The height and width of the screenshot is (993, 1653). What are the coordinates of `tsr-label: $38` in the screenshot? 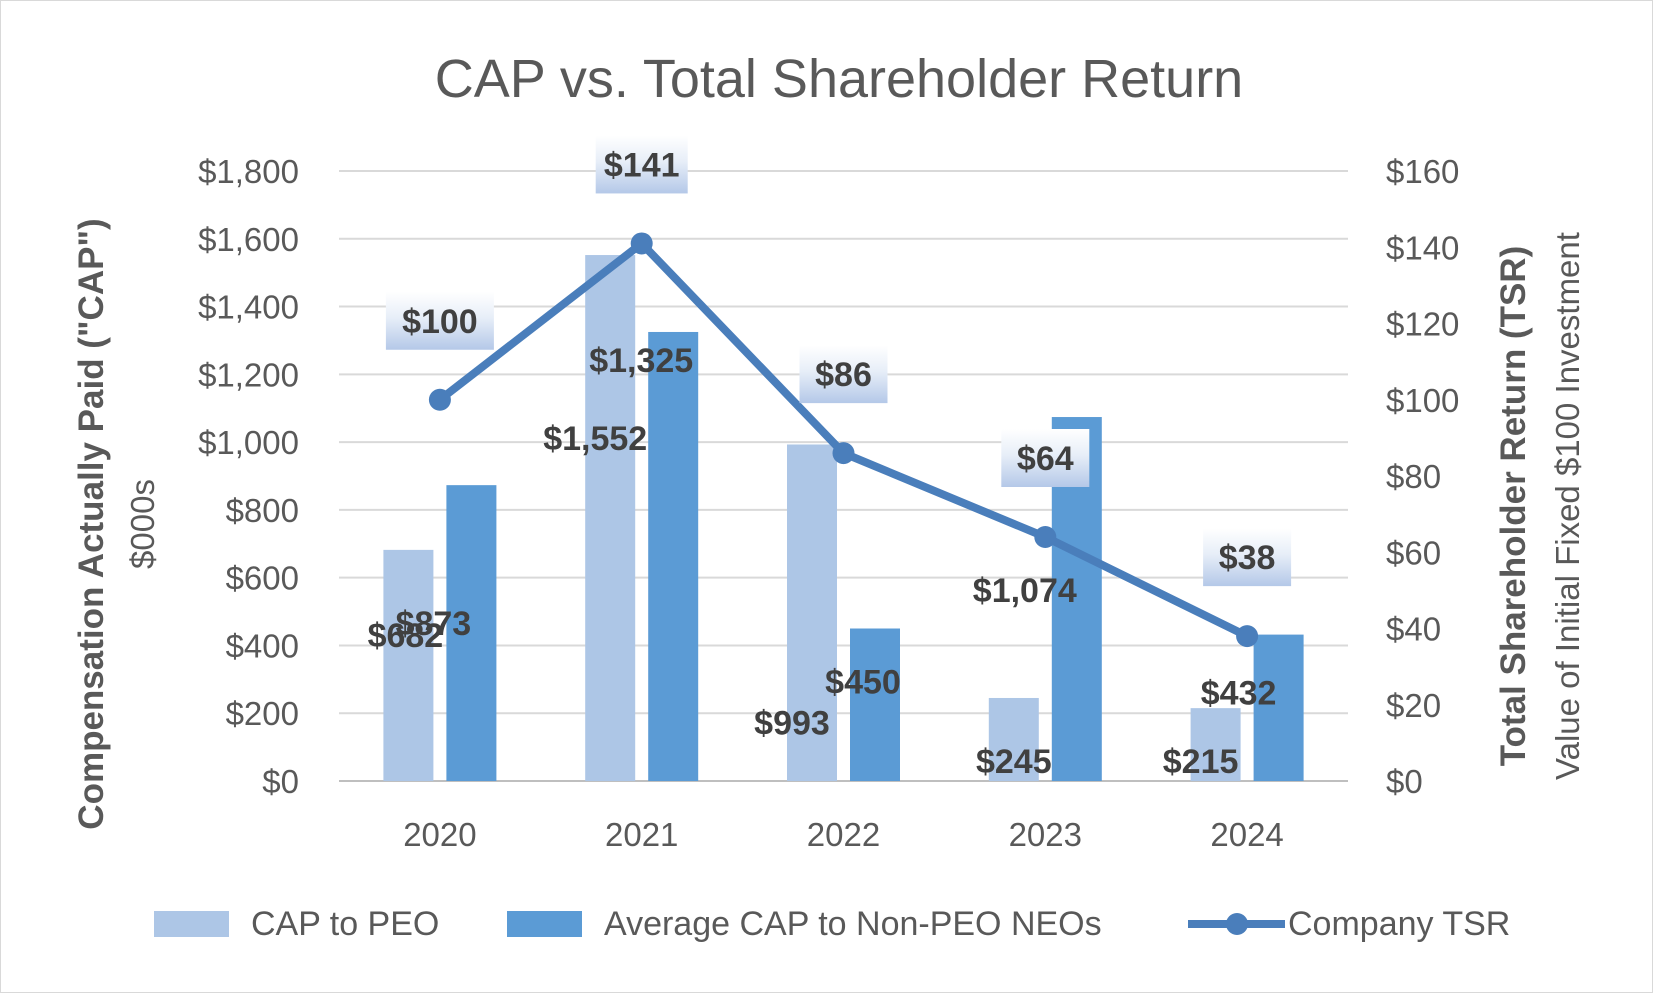 It's located at (1247, 558).